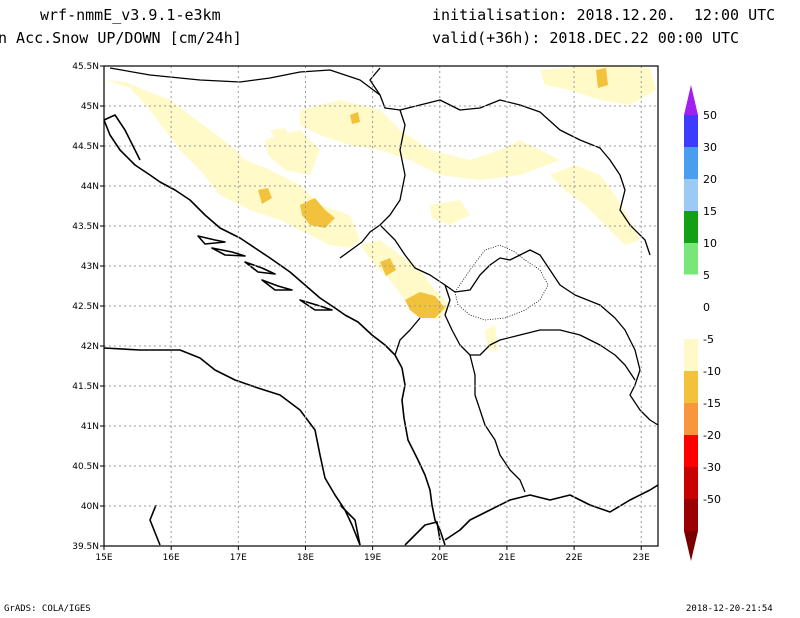 The width and height of the screenshot is (800, 618). Describe the element at coordinates (691, 546) in the screenshot. I see `colorbar-bottom-arrow` at that location.